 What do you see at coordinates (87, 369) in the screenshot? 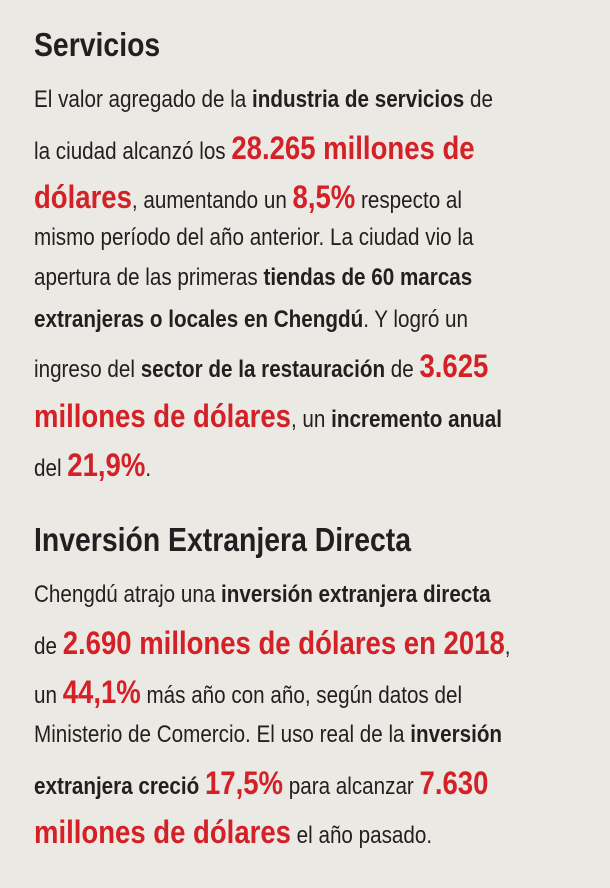
I see `text: ingreso del` at bounding box center [87, 369].